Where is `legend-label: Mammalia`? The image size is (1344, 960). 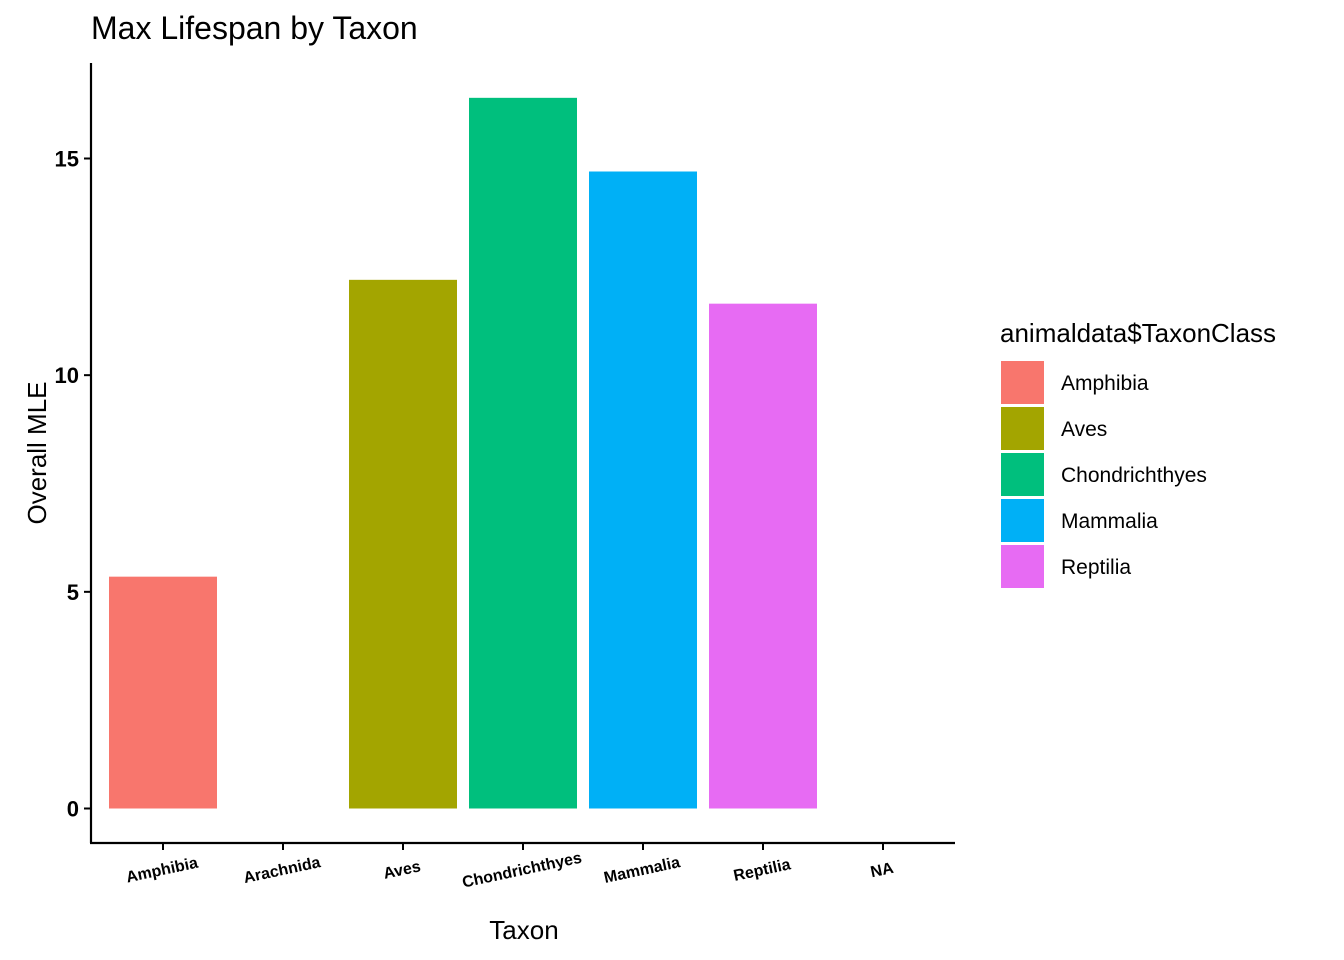 legend-label: Mammalia is located at coordinates (1109, 521).